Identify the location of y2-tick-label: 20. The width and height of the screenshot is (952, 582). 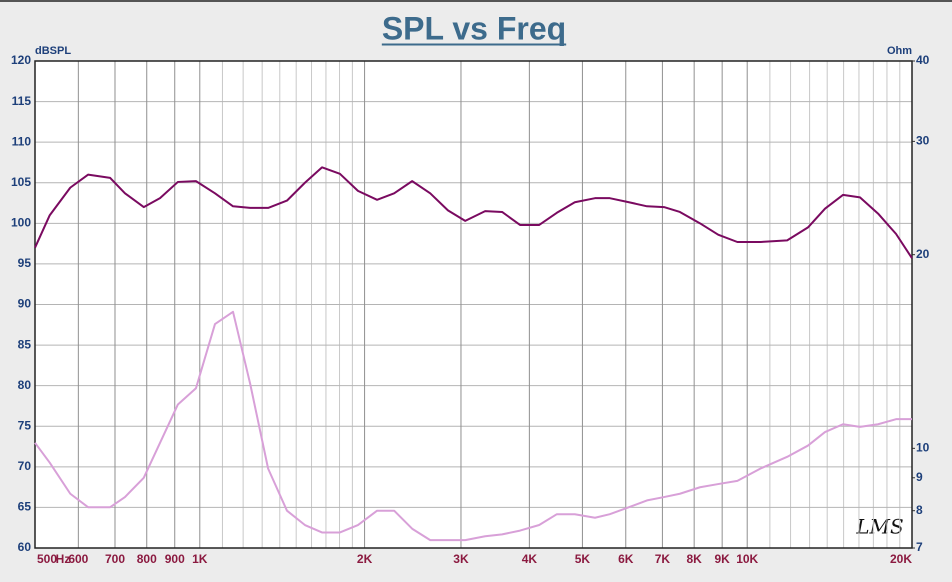
(923, 254).